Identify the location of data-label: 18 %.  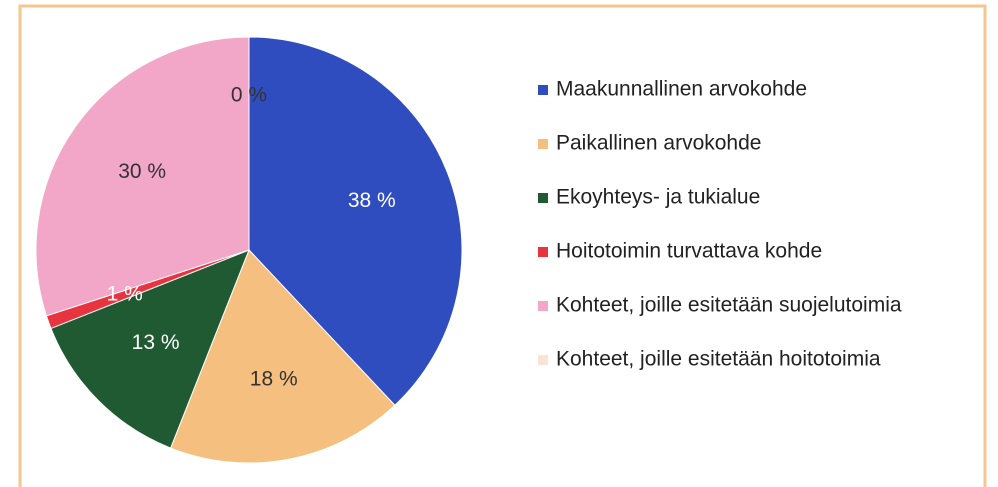
(274, 378).